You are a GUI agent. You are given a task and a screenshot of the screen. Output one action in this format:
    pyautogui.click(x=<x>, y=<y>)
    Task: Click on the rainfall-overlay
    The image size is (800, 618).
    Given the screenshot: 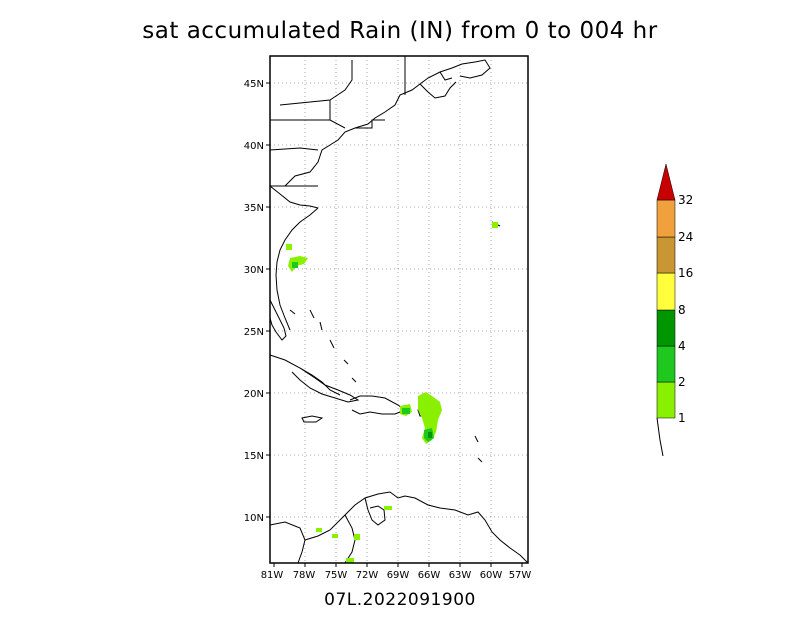 What is the action you would take?
    pyautogui.click(x=392, y=392)
    